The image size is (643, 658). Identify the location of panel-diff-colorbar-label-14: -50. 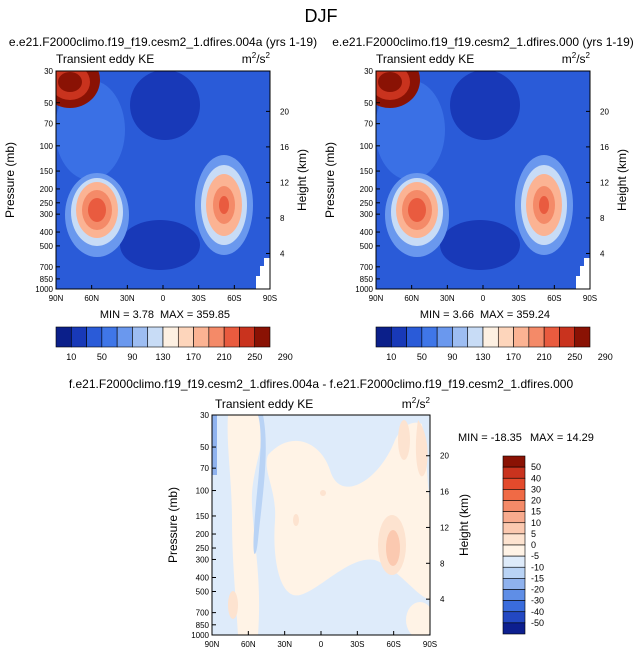
(537, 623).